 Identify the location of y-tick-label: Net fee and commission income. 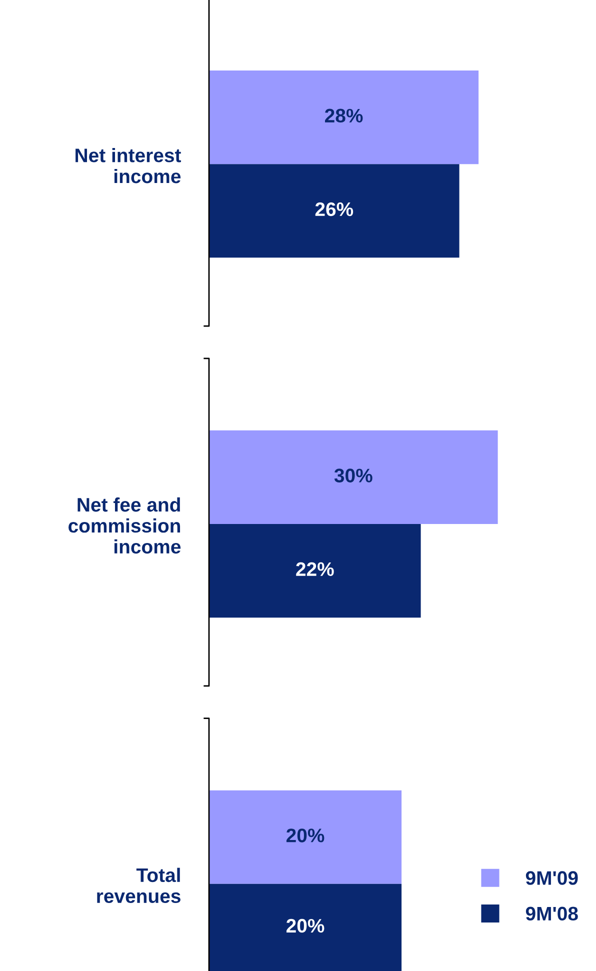
(124, 525).